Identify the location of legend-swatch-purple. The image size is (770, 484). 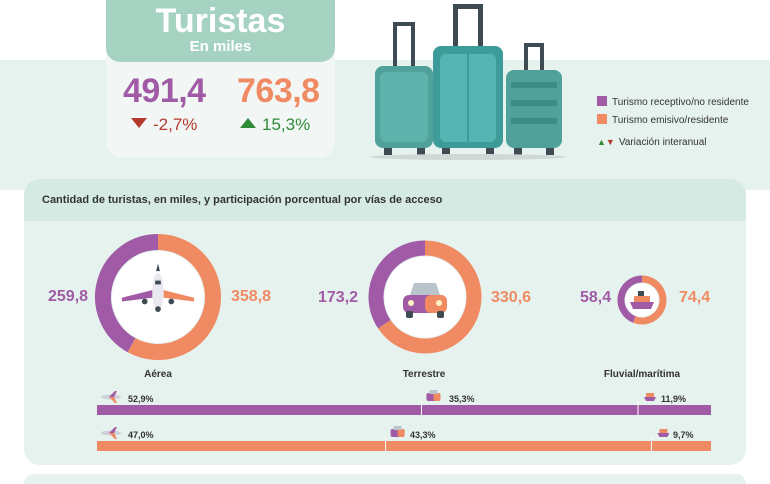
(602, 101).